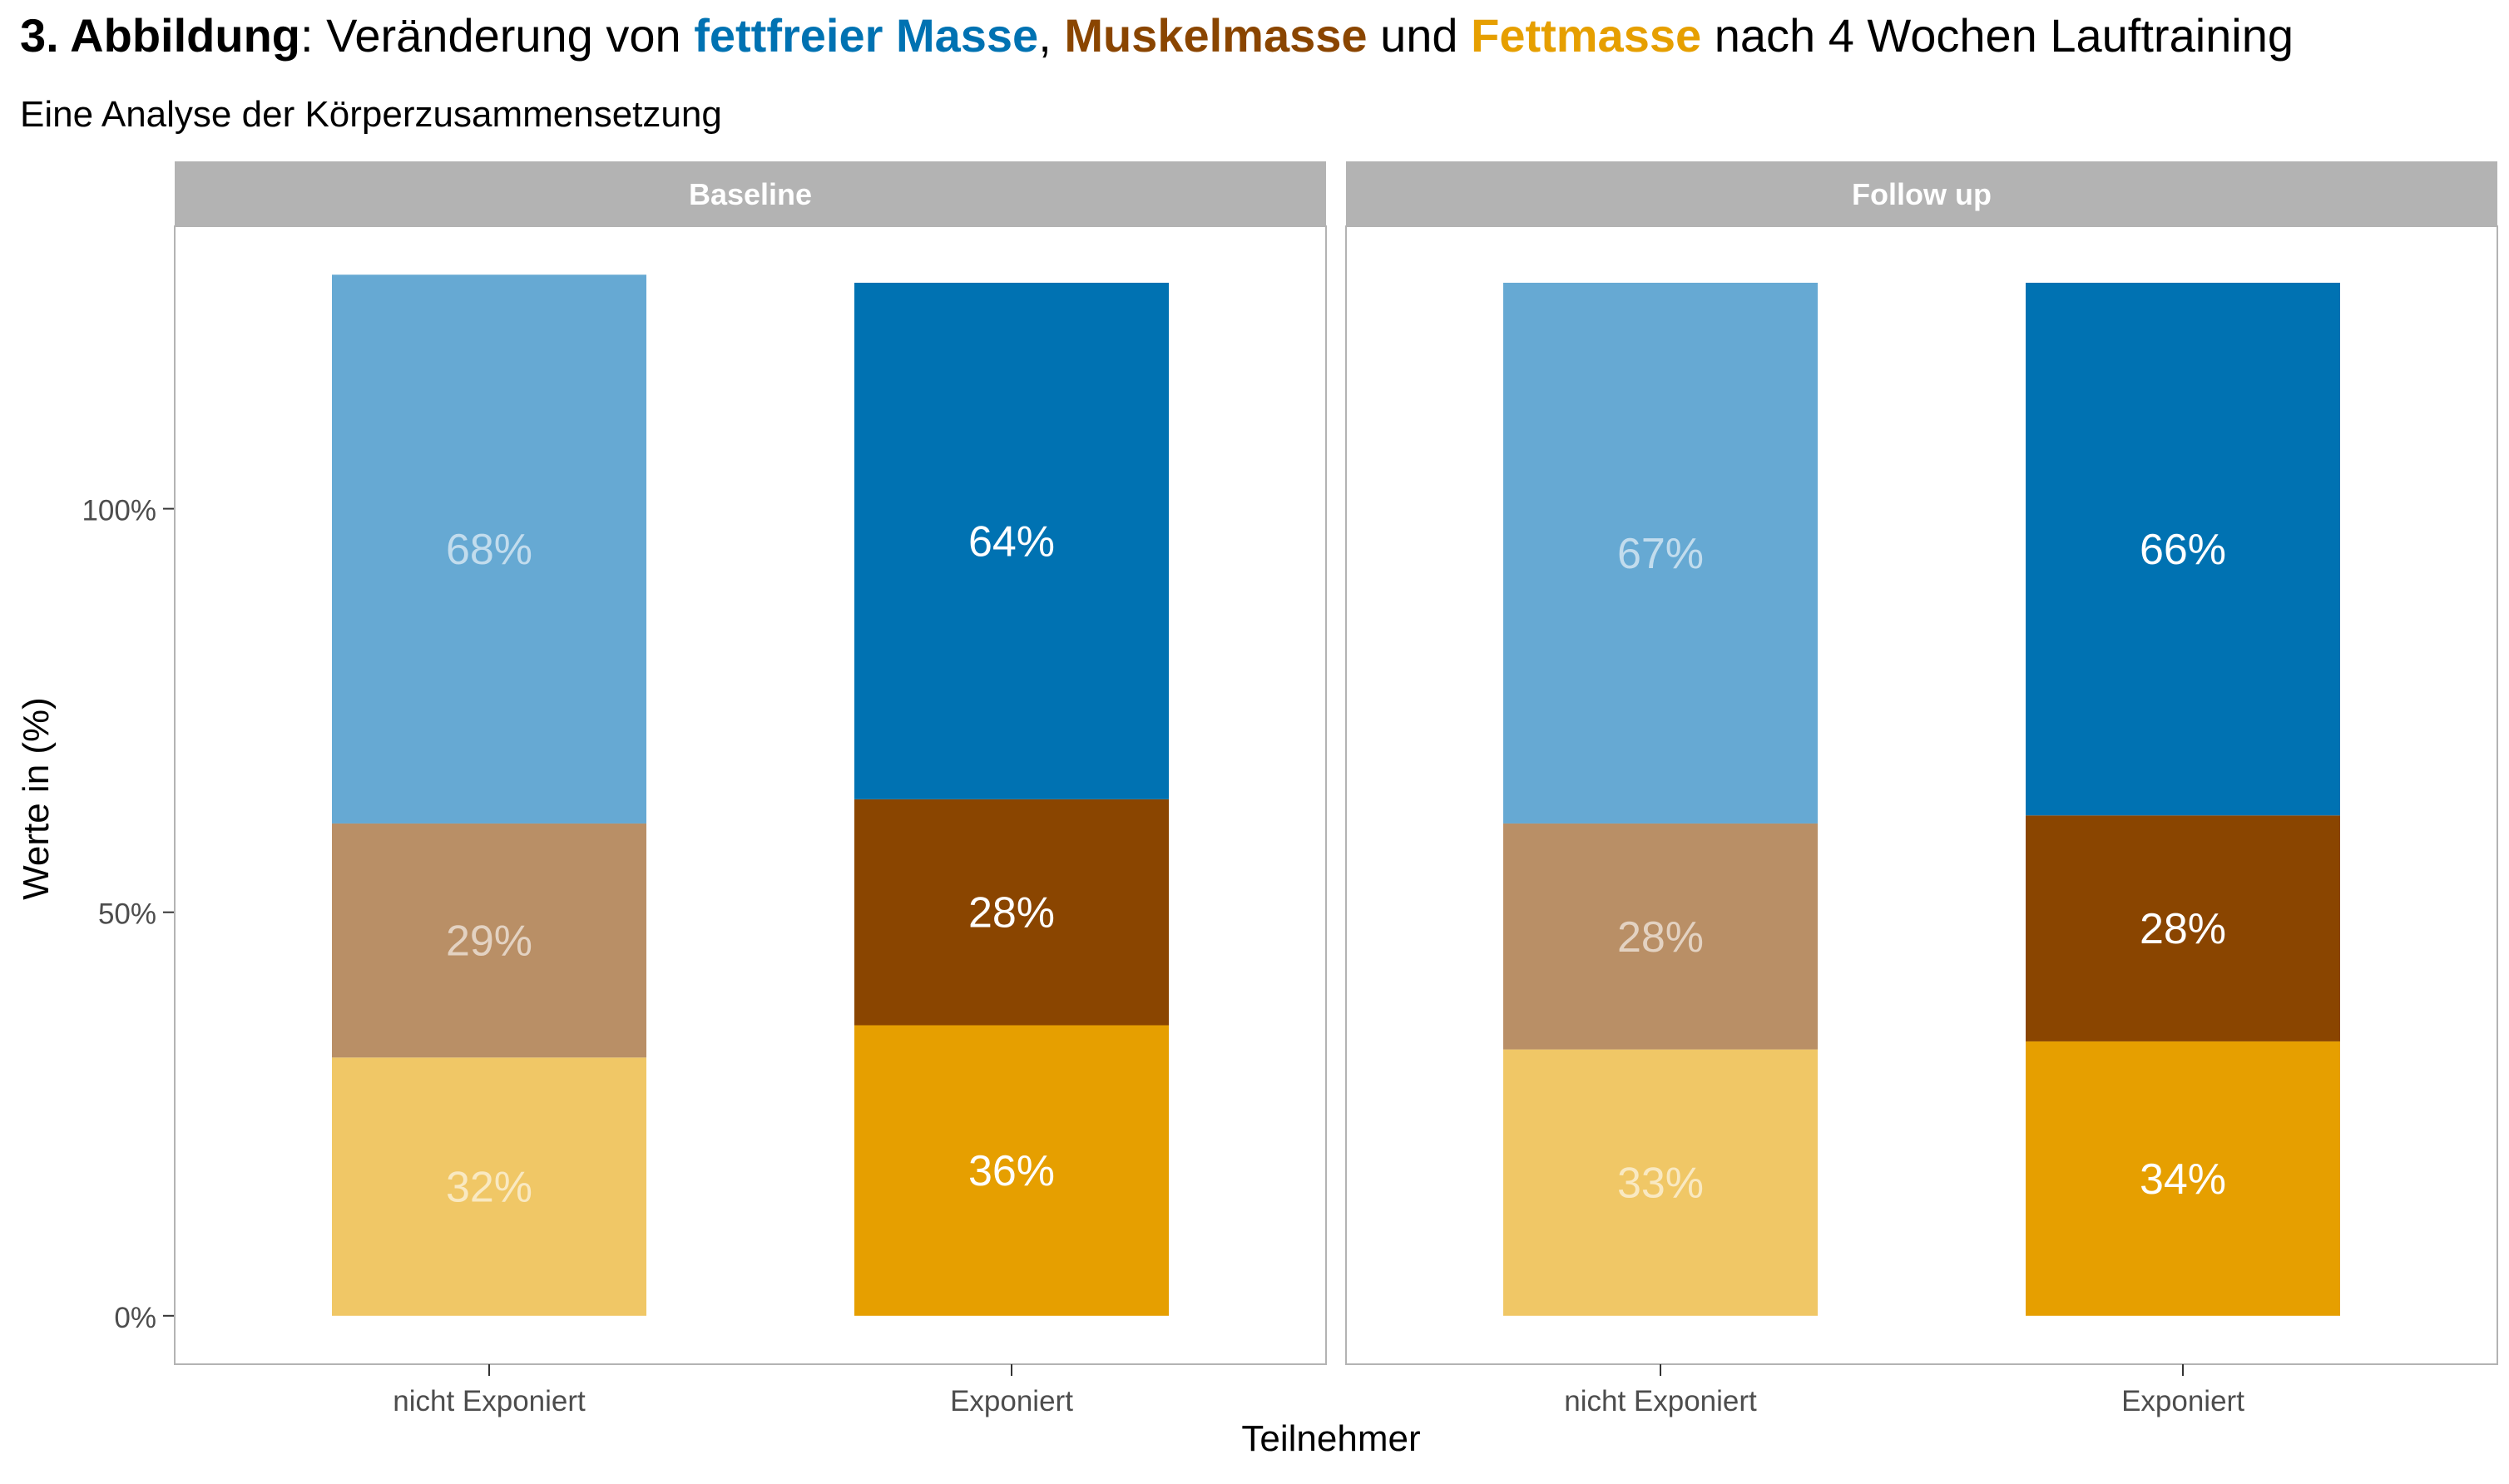  I want to click on facet-strip-label: Baseline, so click(750, 194).